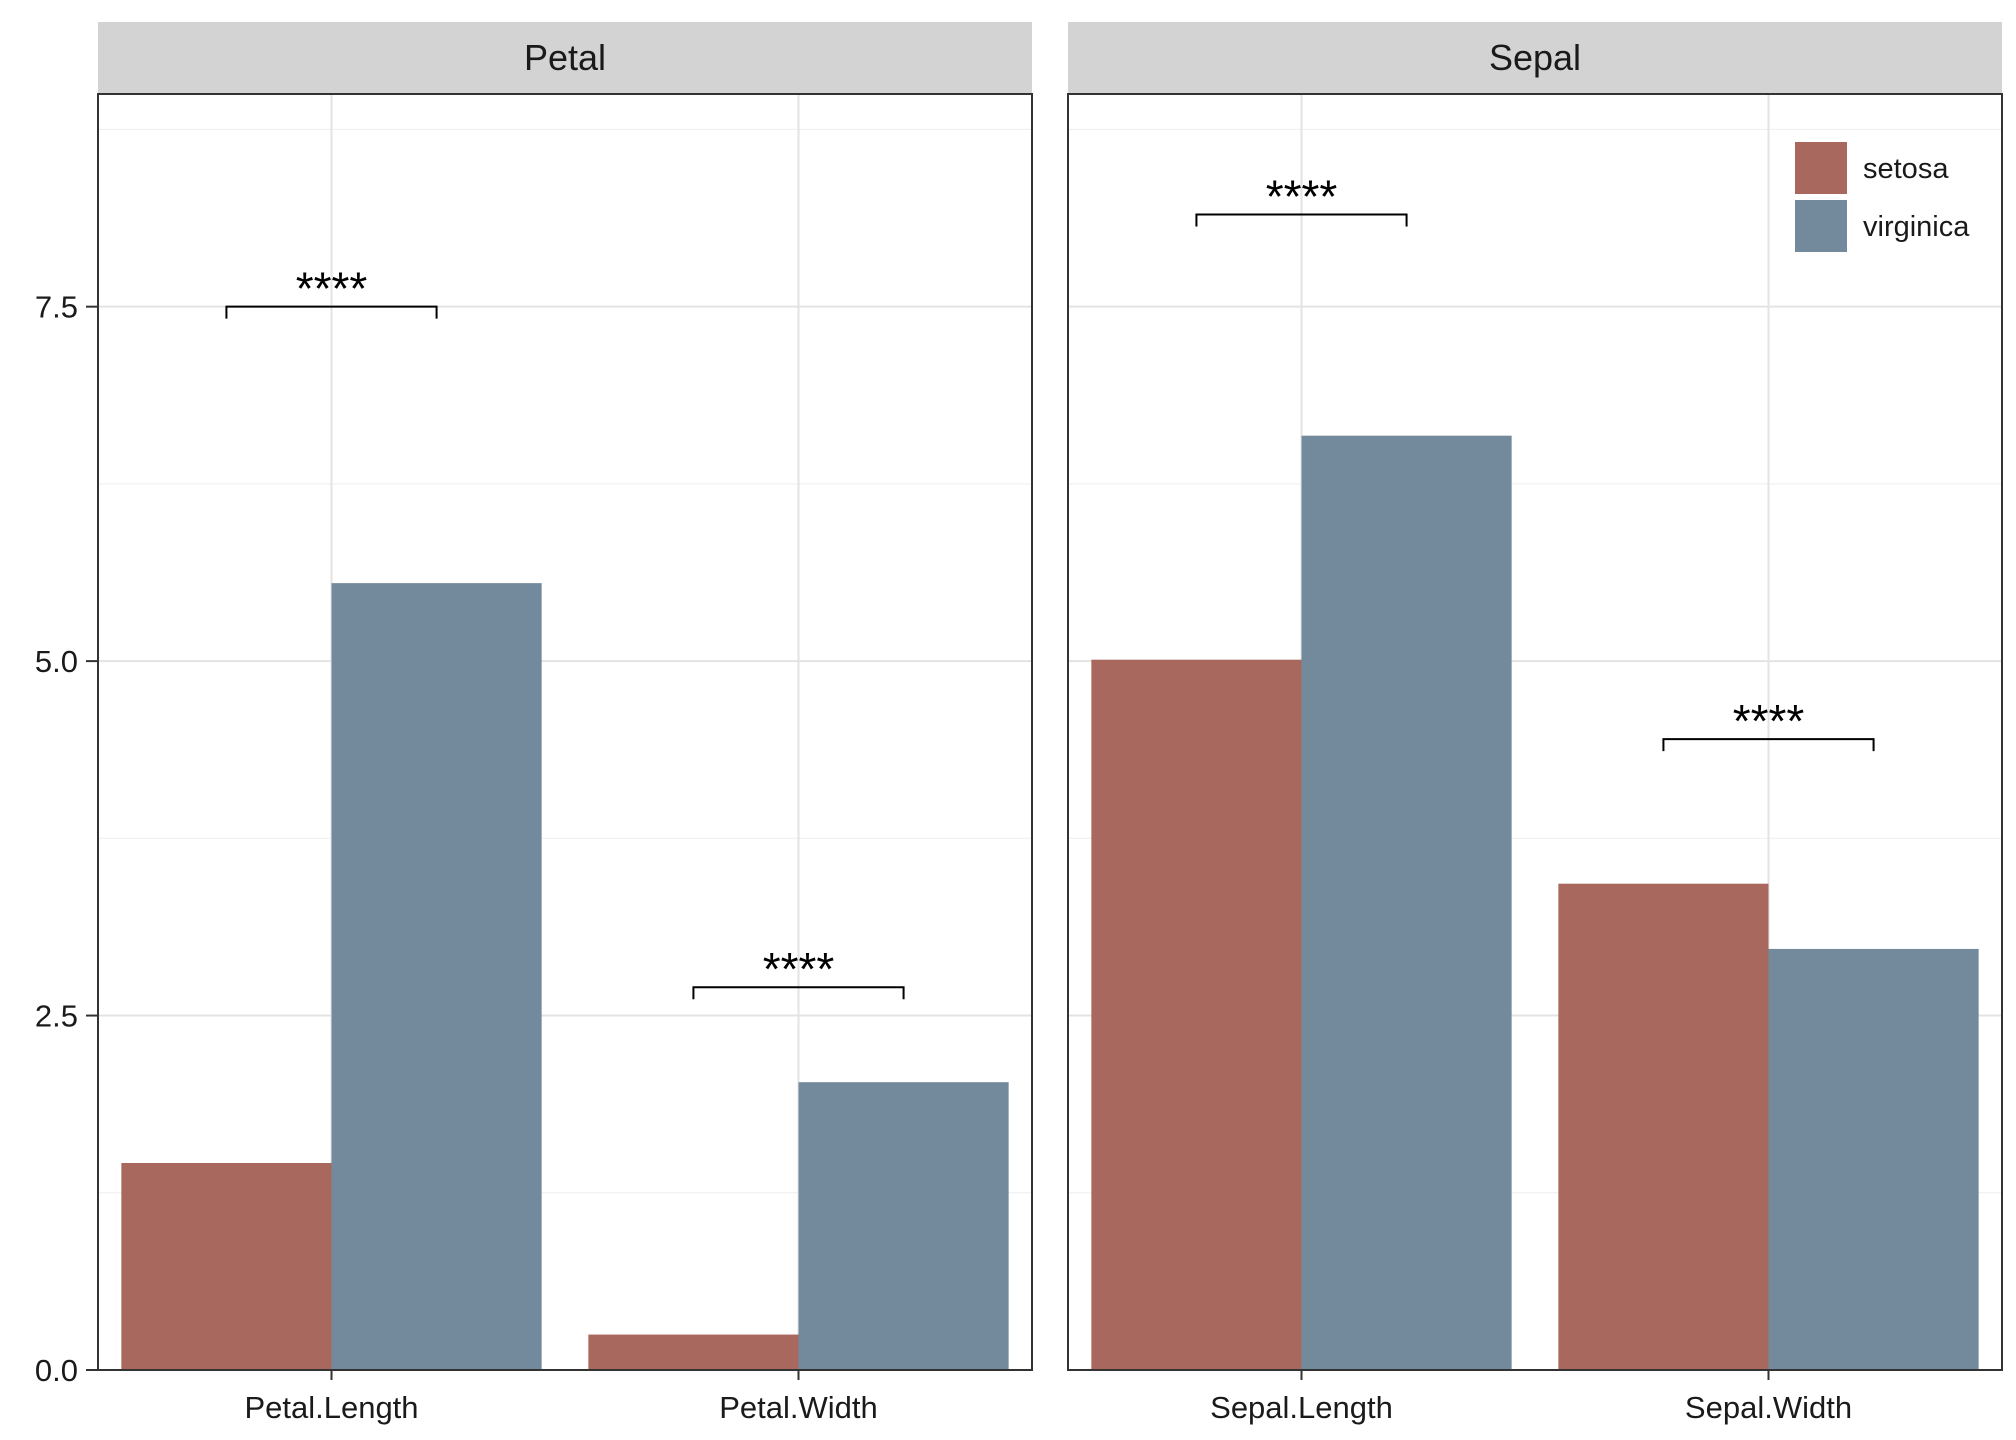  What do you see at coordinates (693, 1352) in the screenshot?
I see `bar-setosa-petal-width` at bounding box center [693, 1352].